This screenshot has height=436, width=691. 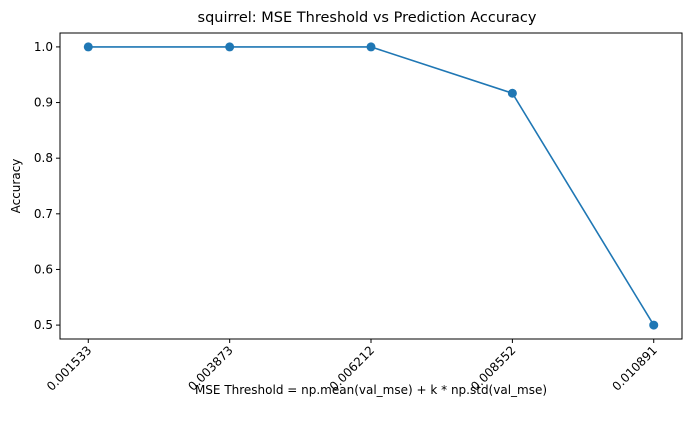 I want to click on y-tick-label: 1.0, so click(x=43, y=47).